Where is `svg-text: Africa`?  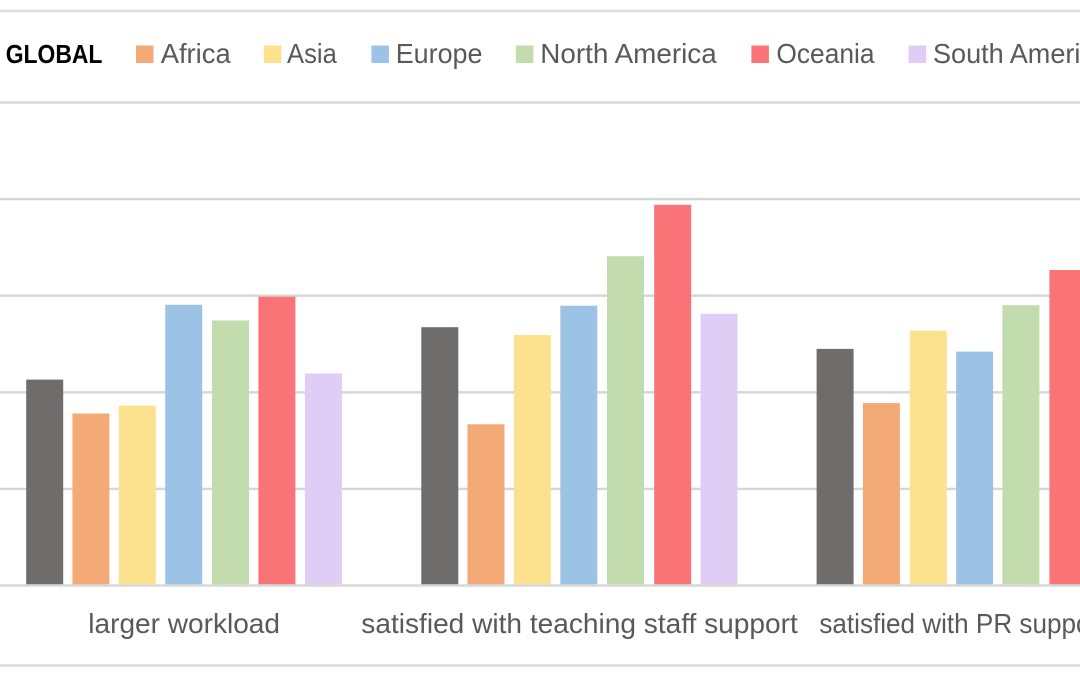 svg-text: Africa is located at coordinates (196, 53).